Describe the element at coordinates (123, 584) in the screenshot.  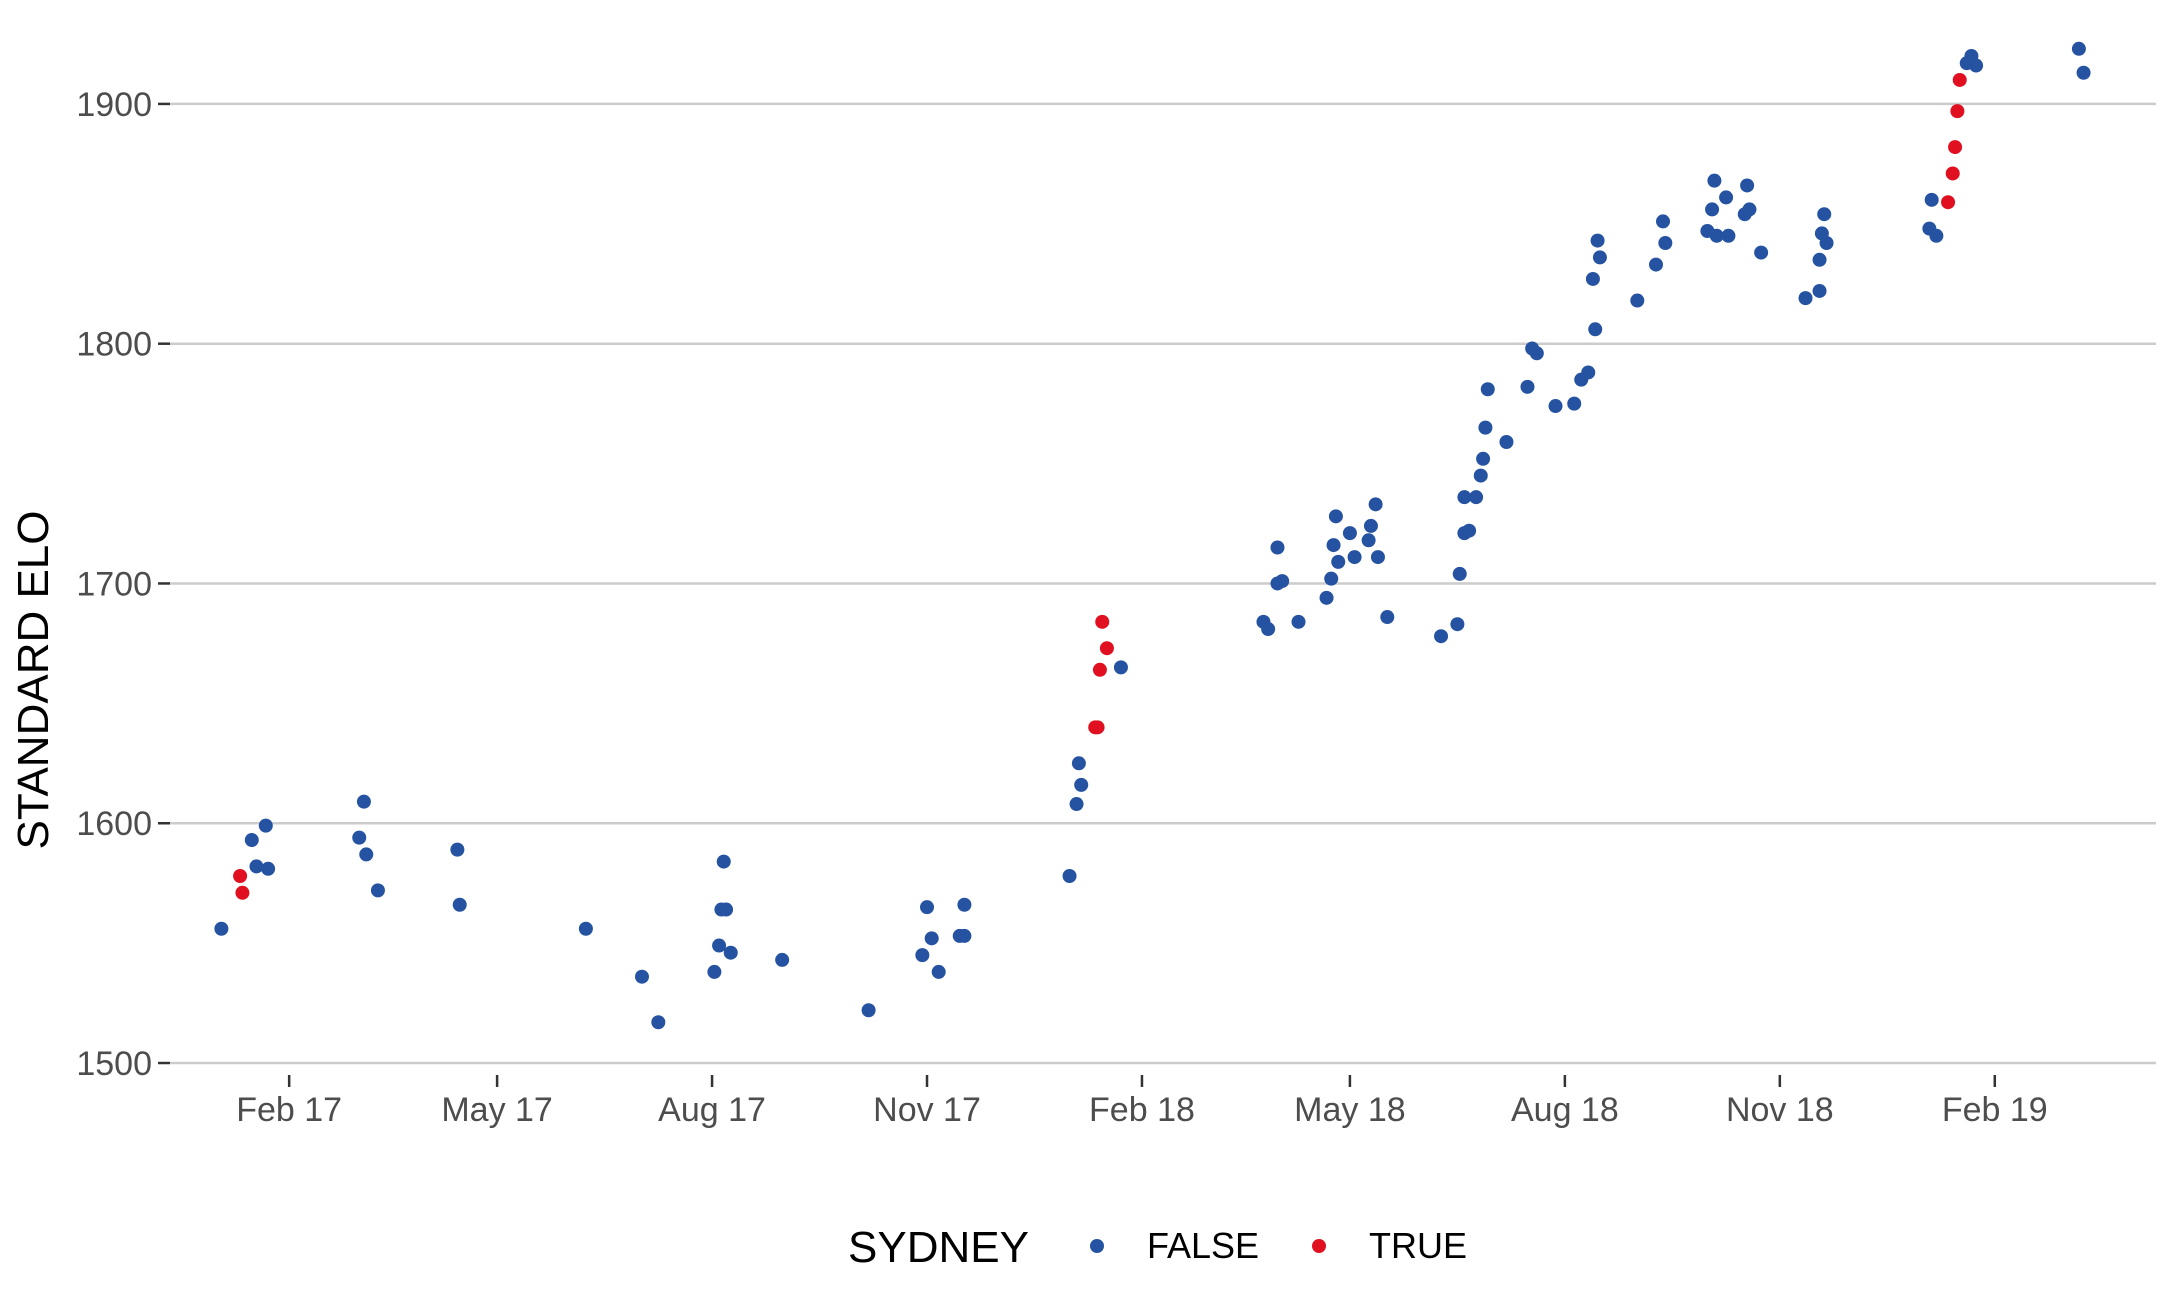
I see `y-axis-ticks: 1500 1600 1700 1800 1900` at that location.